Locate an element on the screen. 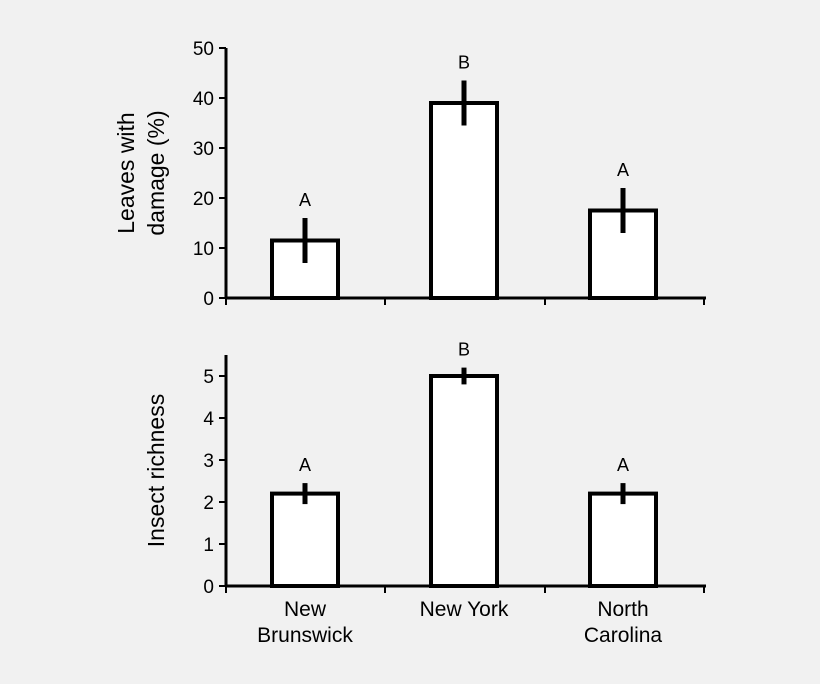 The width and height of the screenshot is (820, 684). y-axis-title: Leaves with is located at coordinates (126, 172).